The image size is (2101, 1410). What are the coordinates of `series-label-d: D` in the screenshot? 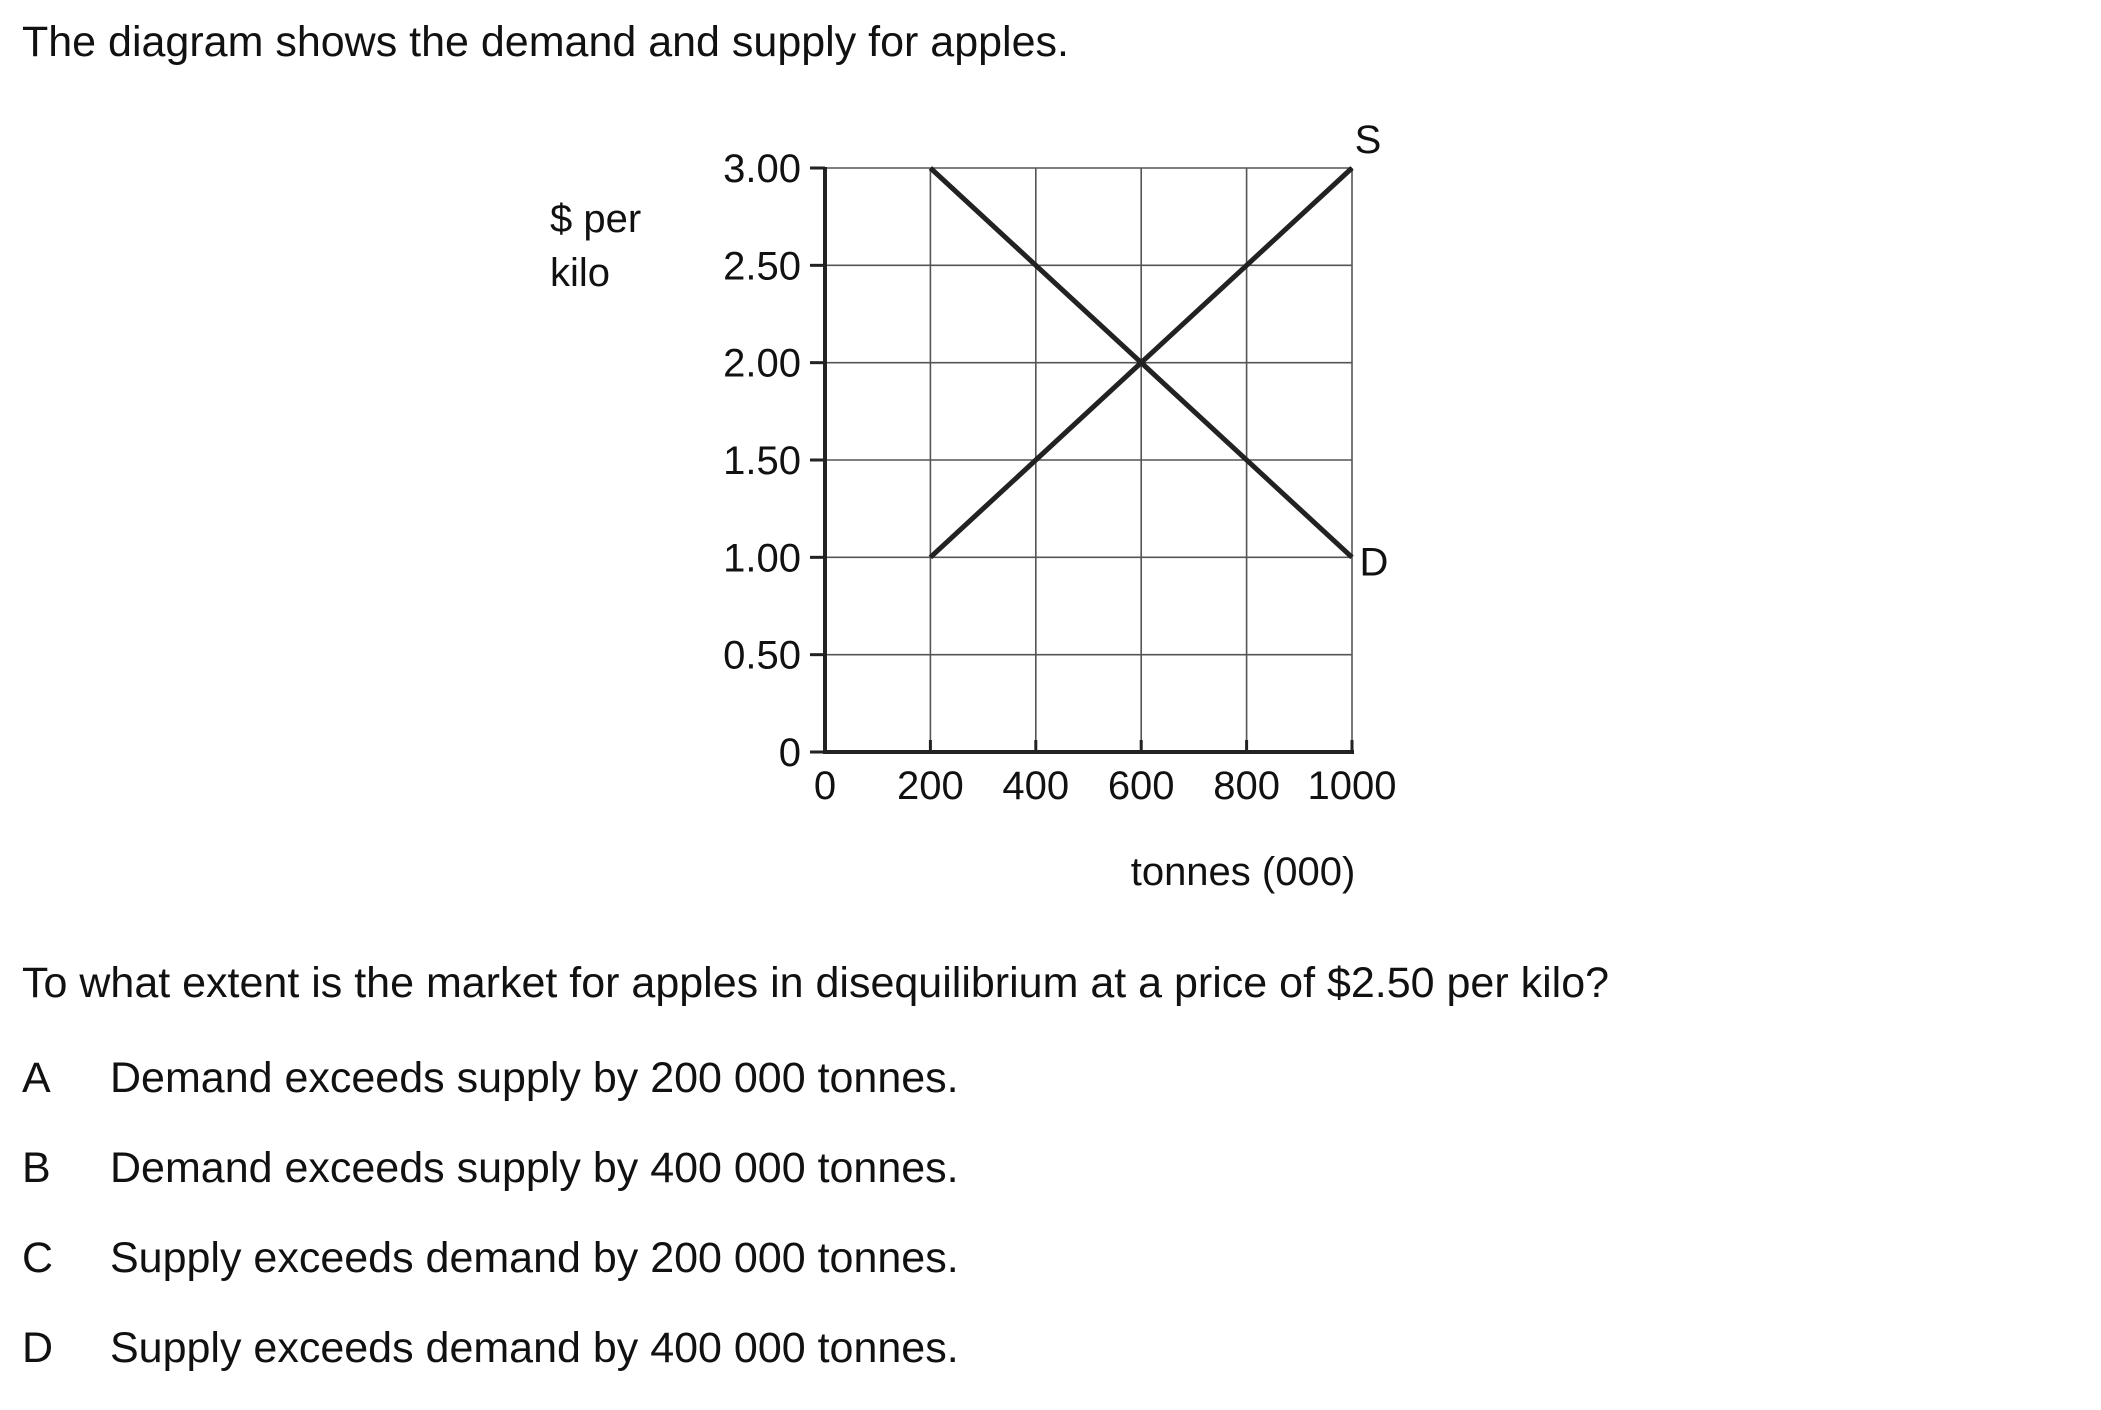 It's located at (1374, 562).